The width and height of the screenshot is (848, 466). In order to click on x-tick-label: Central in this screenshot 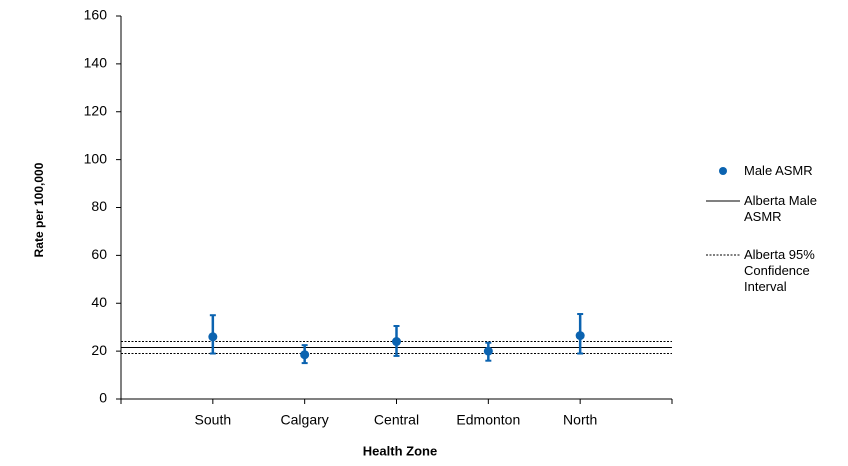, I will do `click(396, 420)`.